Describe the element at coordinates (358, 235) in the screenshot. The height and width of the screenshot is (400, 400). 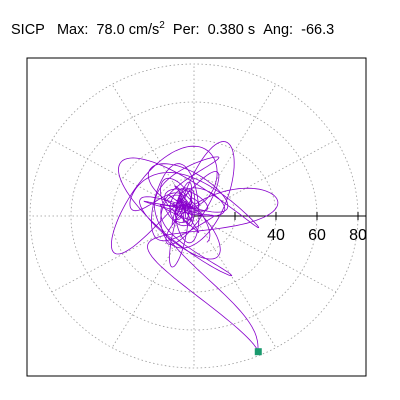
I see `radial-tick-label-80: 80` at that location.